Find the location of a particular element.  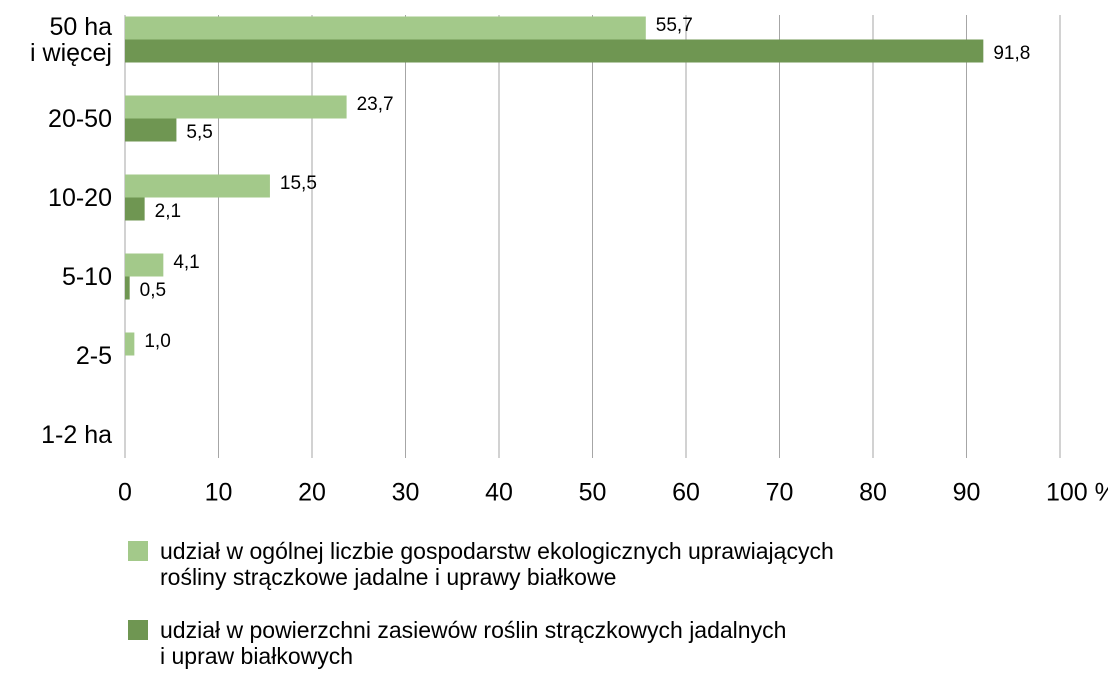

x-tick-label: 0 is located at coordinates (125, 493).